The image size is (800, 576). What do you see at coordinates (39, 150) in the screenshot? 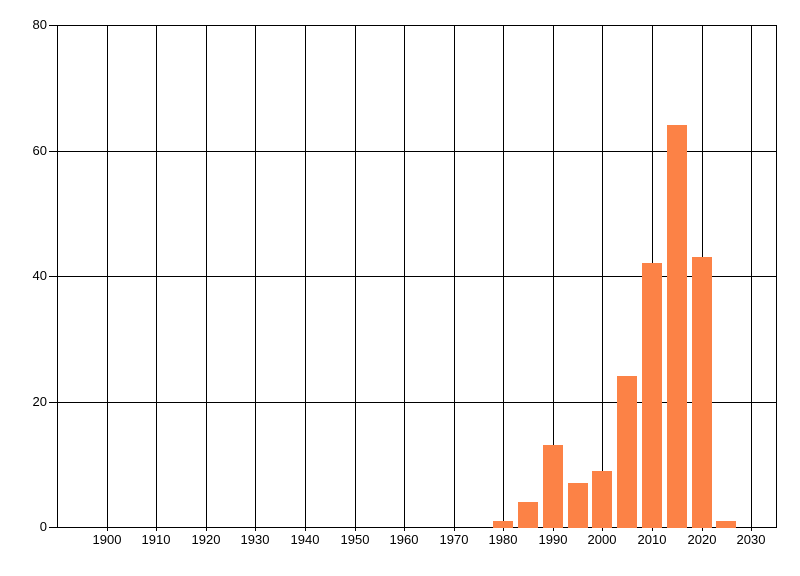
I see `y-axis-tick-label: 60` at bounding box center [39, 150].